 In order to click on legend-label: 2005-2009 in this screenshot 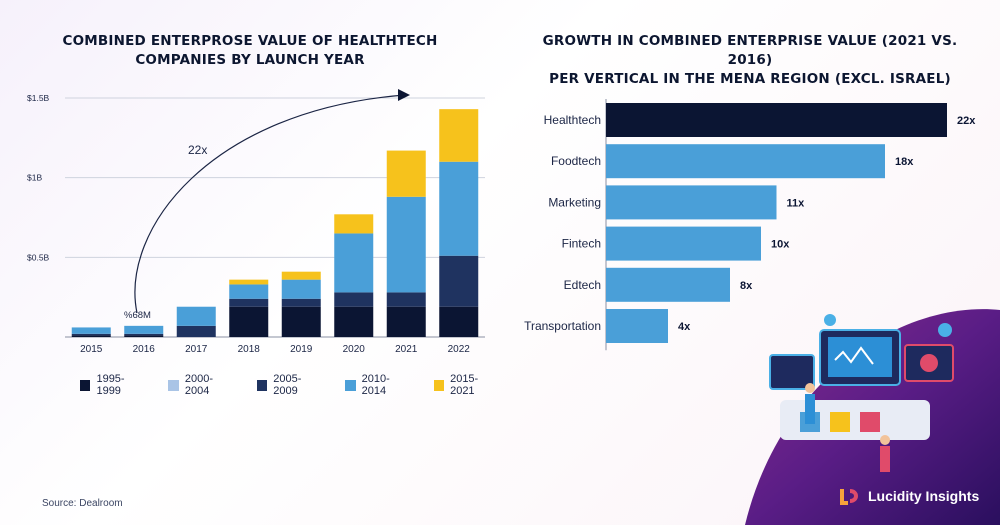, I will do `click(287, 385)`.